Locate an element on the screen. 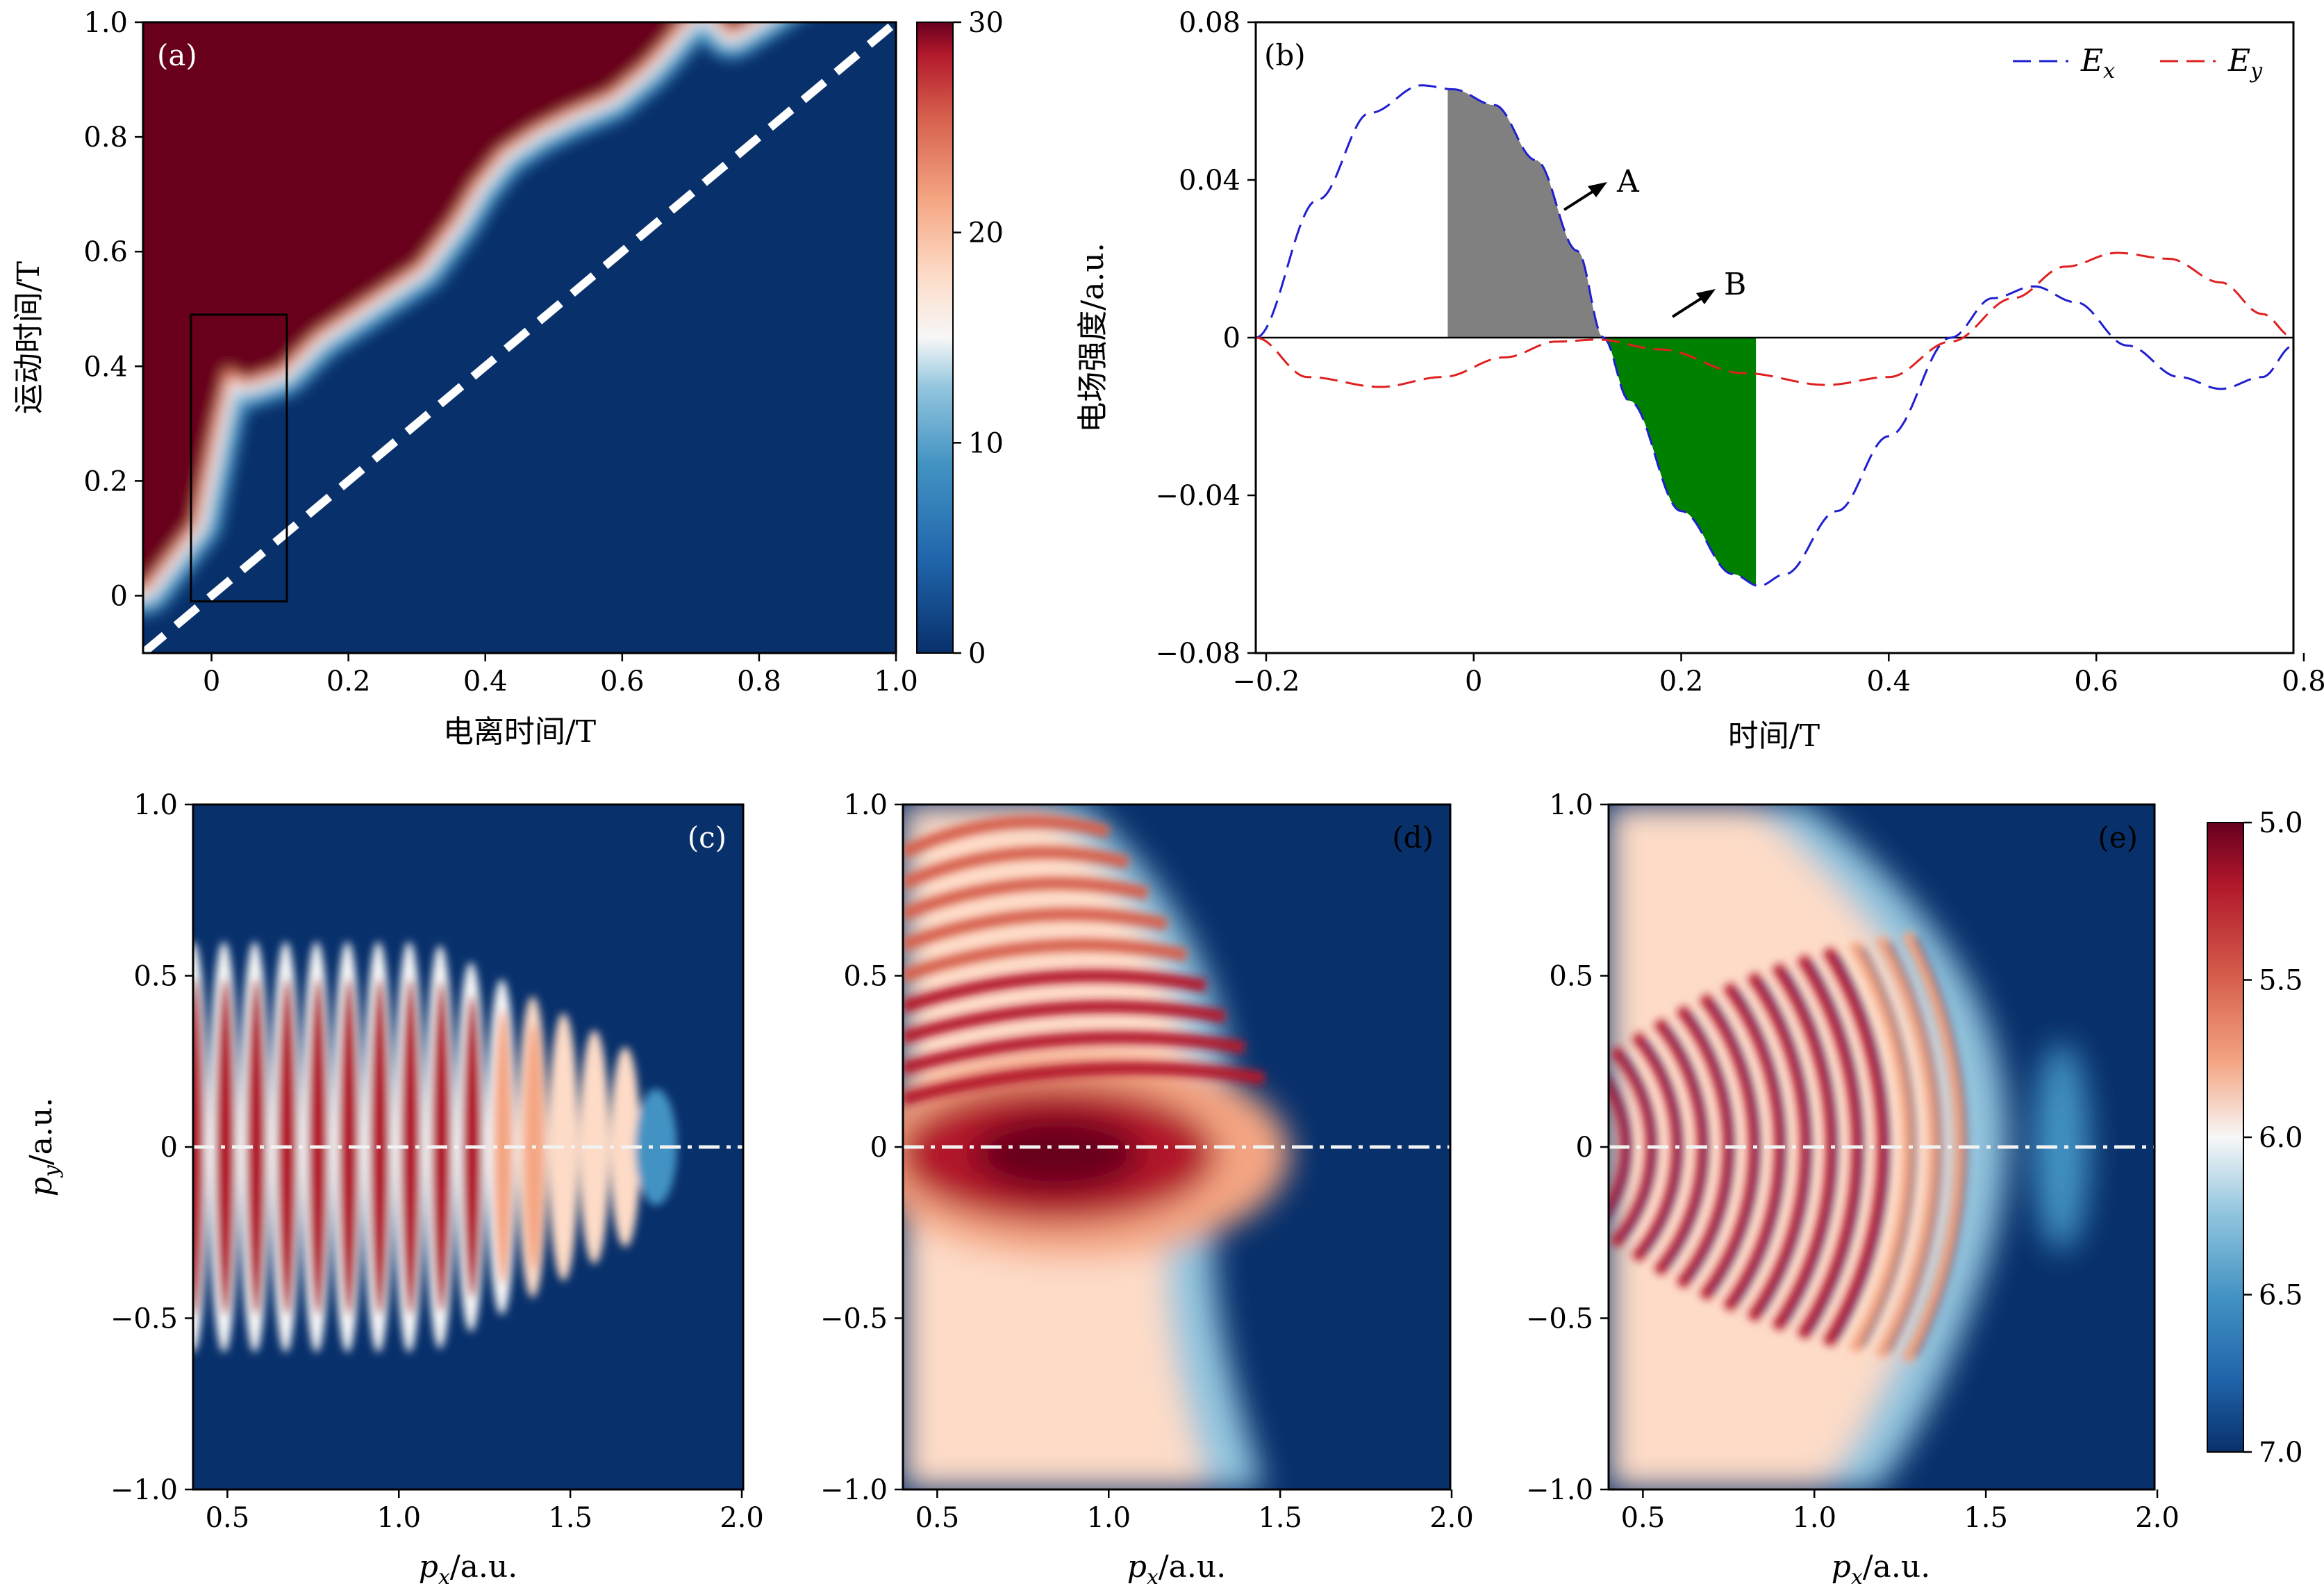  panel-d-tag: (d) is located at coordinates (1413, 837).